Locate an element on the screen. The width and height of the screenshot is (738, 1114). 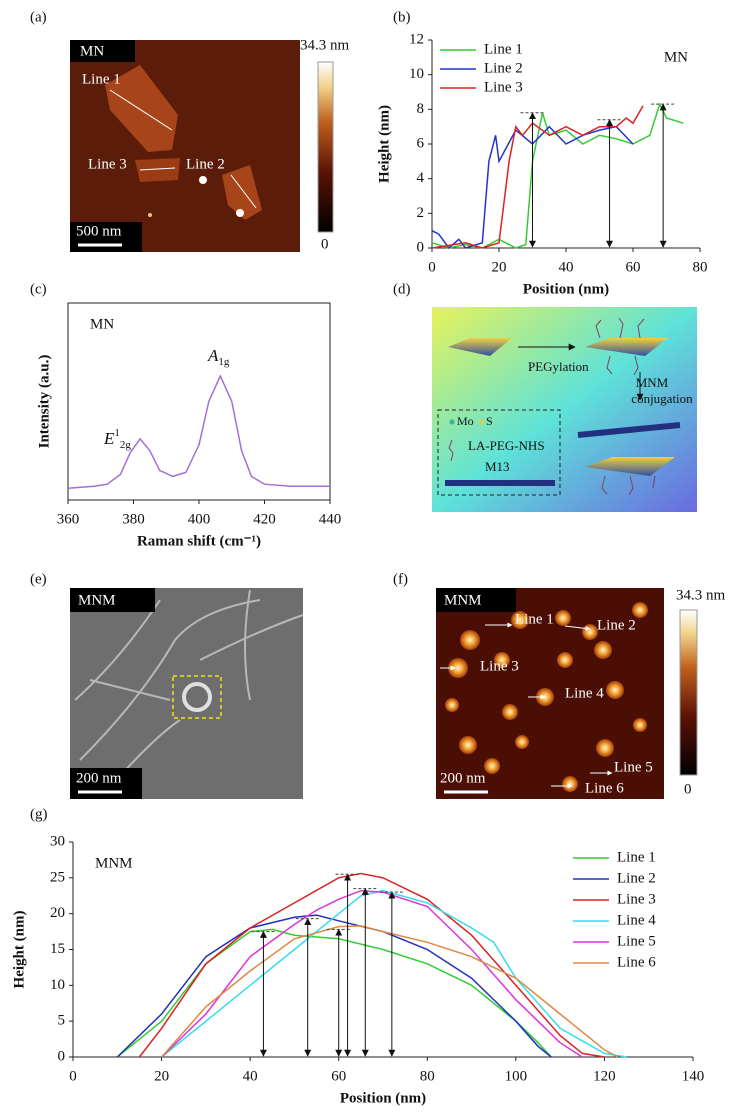
y-tick-label: 15 is located at coordinates (57, 949).